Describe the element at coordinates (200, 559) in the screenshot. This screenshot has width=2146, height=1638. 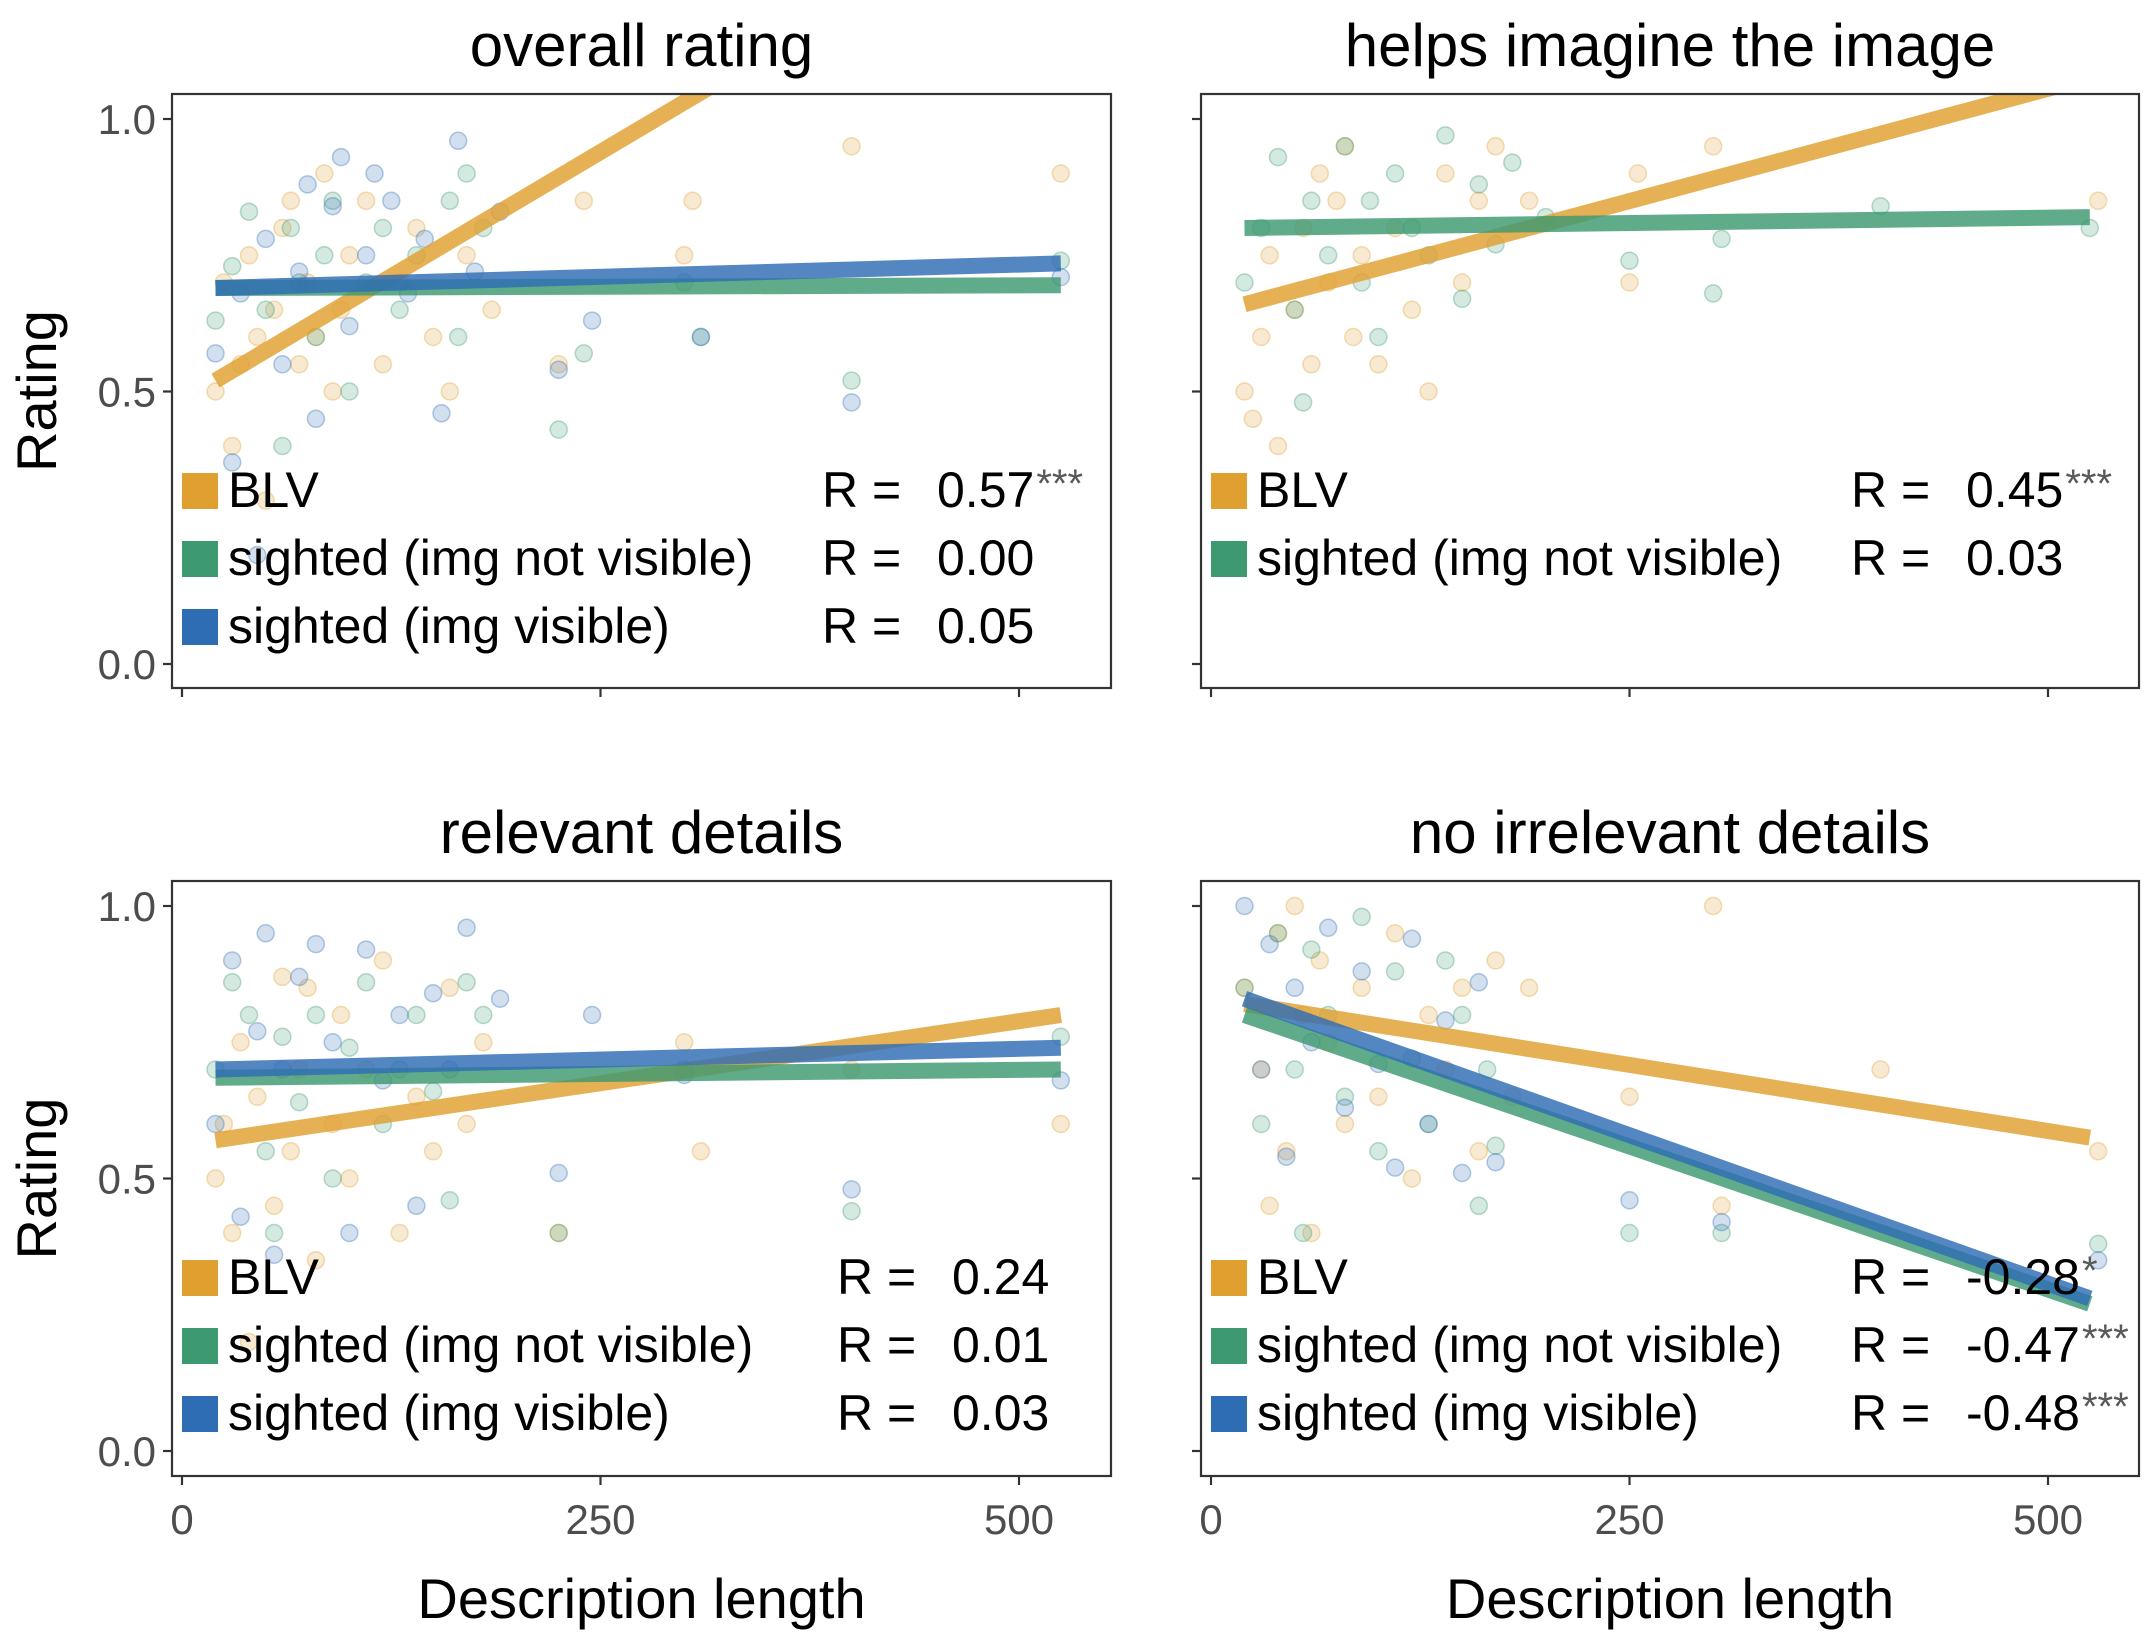
I see `panel-1-legend-swatch` at that location.